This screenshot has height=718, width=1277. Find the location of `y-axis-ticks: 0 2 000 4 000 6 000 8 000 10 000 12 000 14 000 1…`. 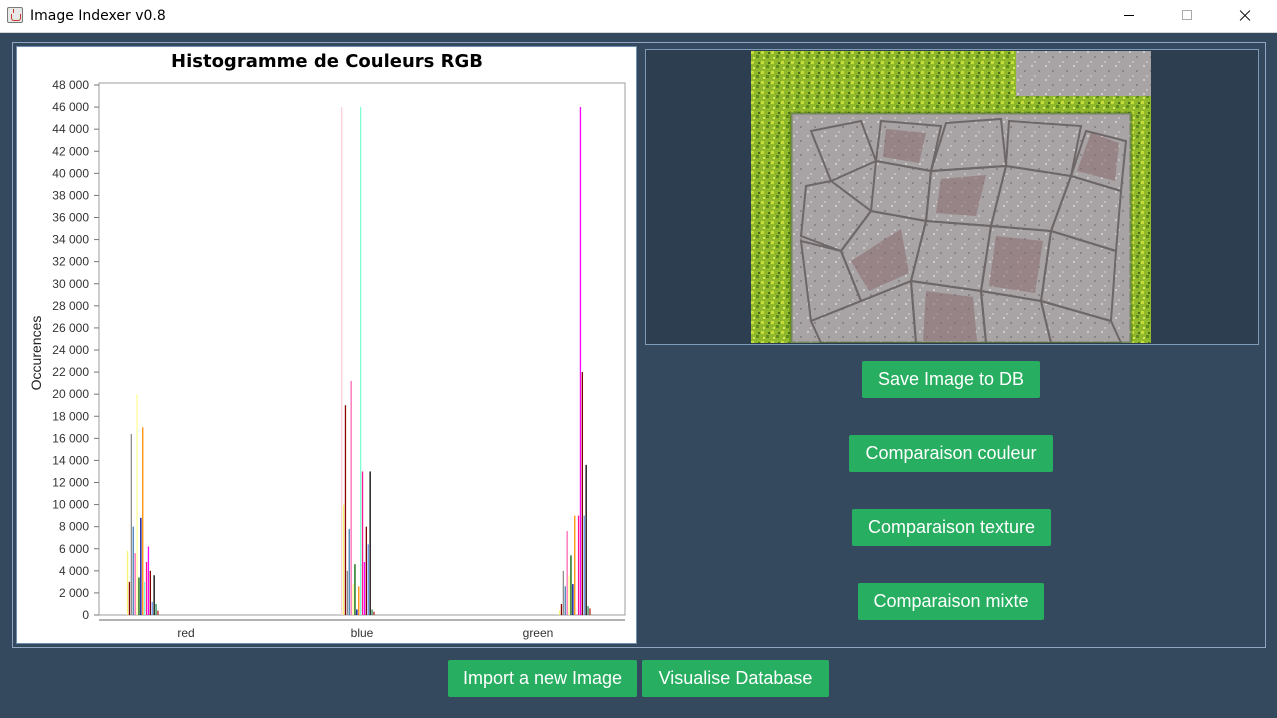

y-axis-ticks: 0 2 000 4 000 6 000 8 000 10 000 12 000 14 000 1… is located at coordinates (75, 350).